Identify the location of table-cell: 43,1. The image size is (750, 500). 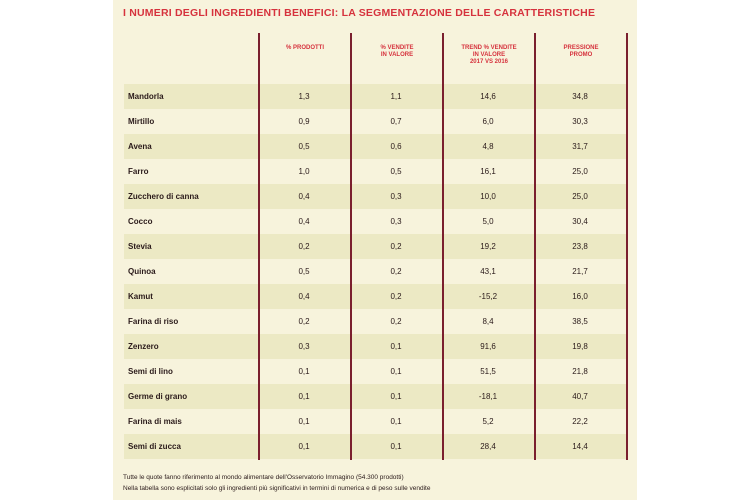
(488, 271).